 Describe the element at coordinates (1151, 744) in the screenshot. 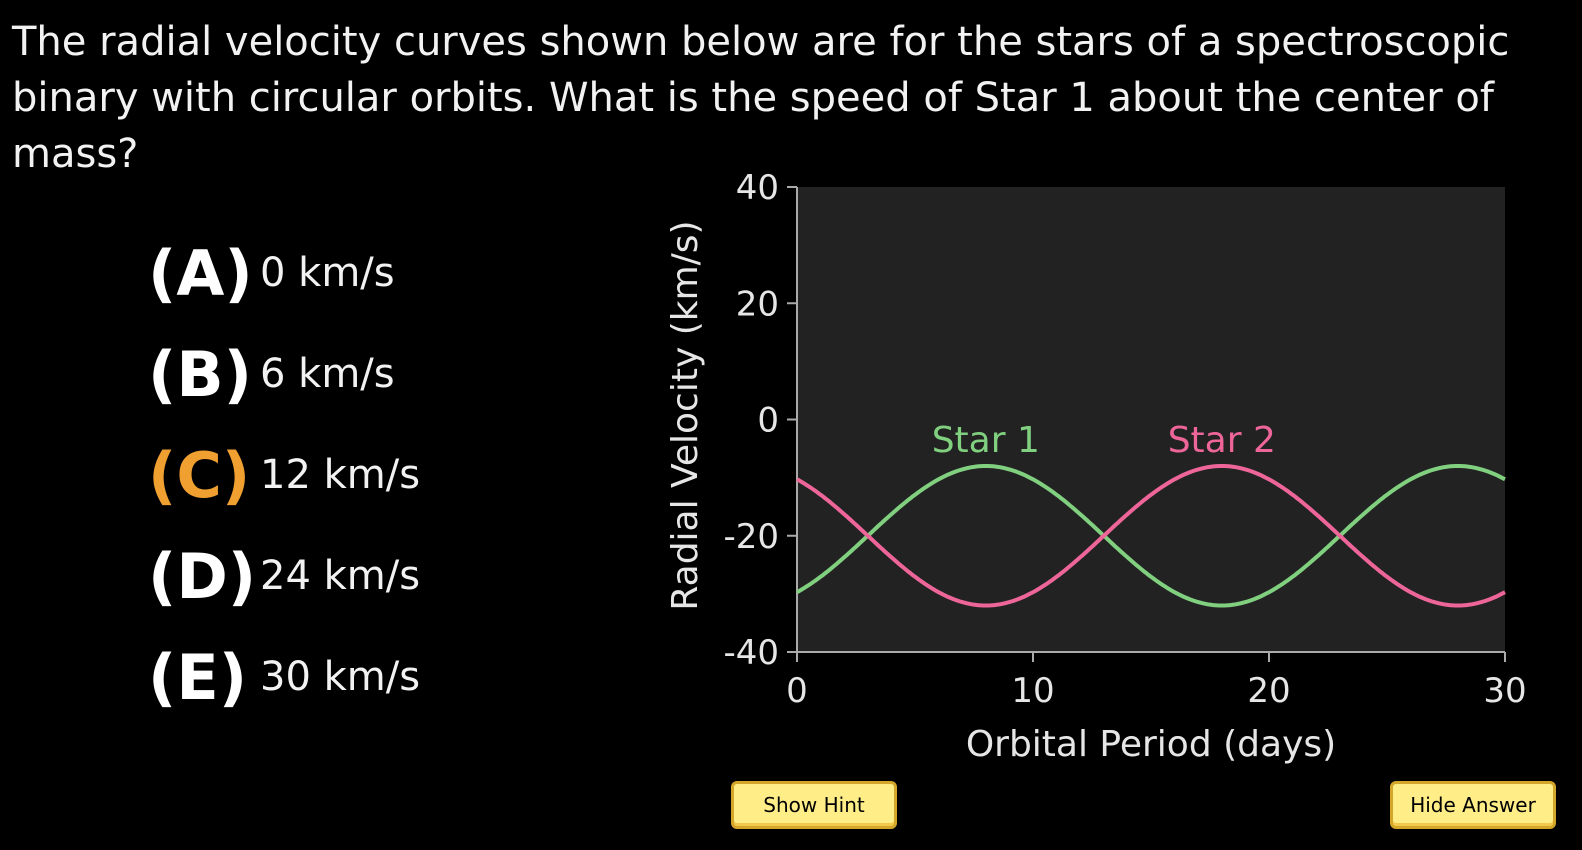

I see `x-axis-title: Orbital Period (days)` at that location.